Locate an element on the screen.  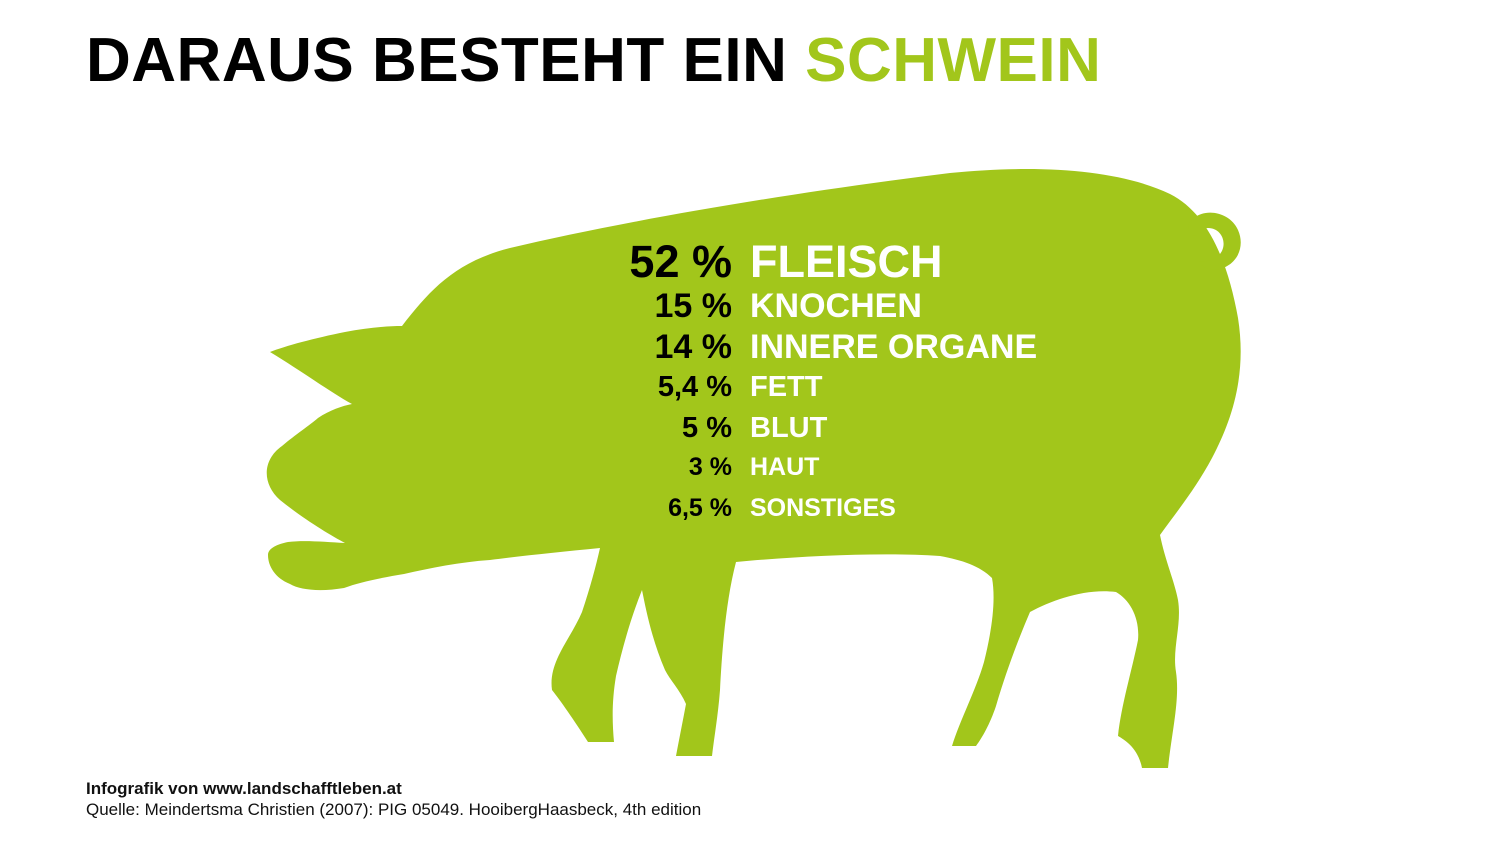
title-main: DARAUS BESTEHT EIN is located at coordinates (437, 60).